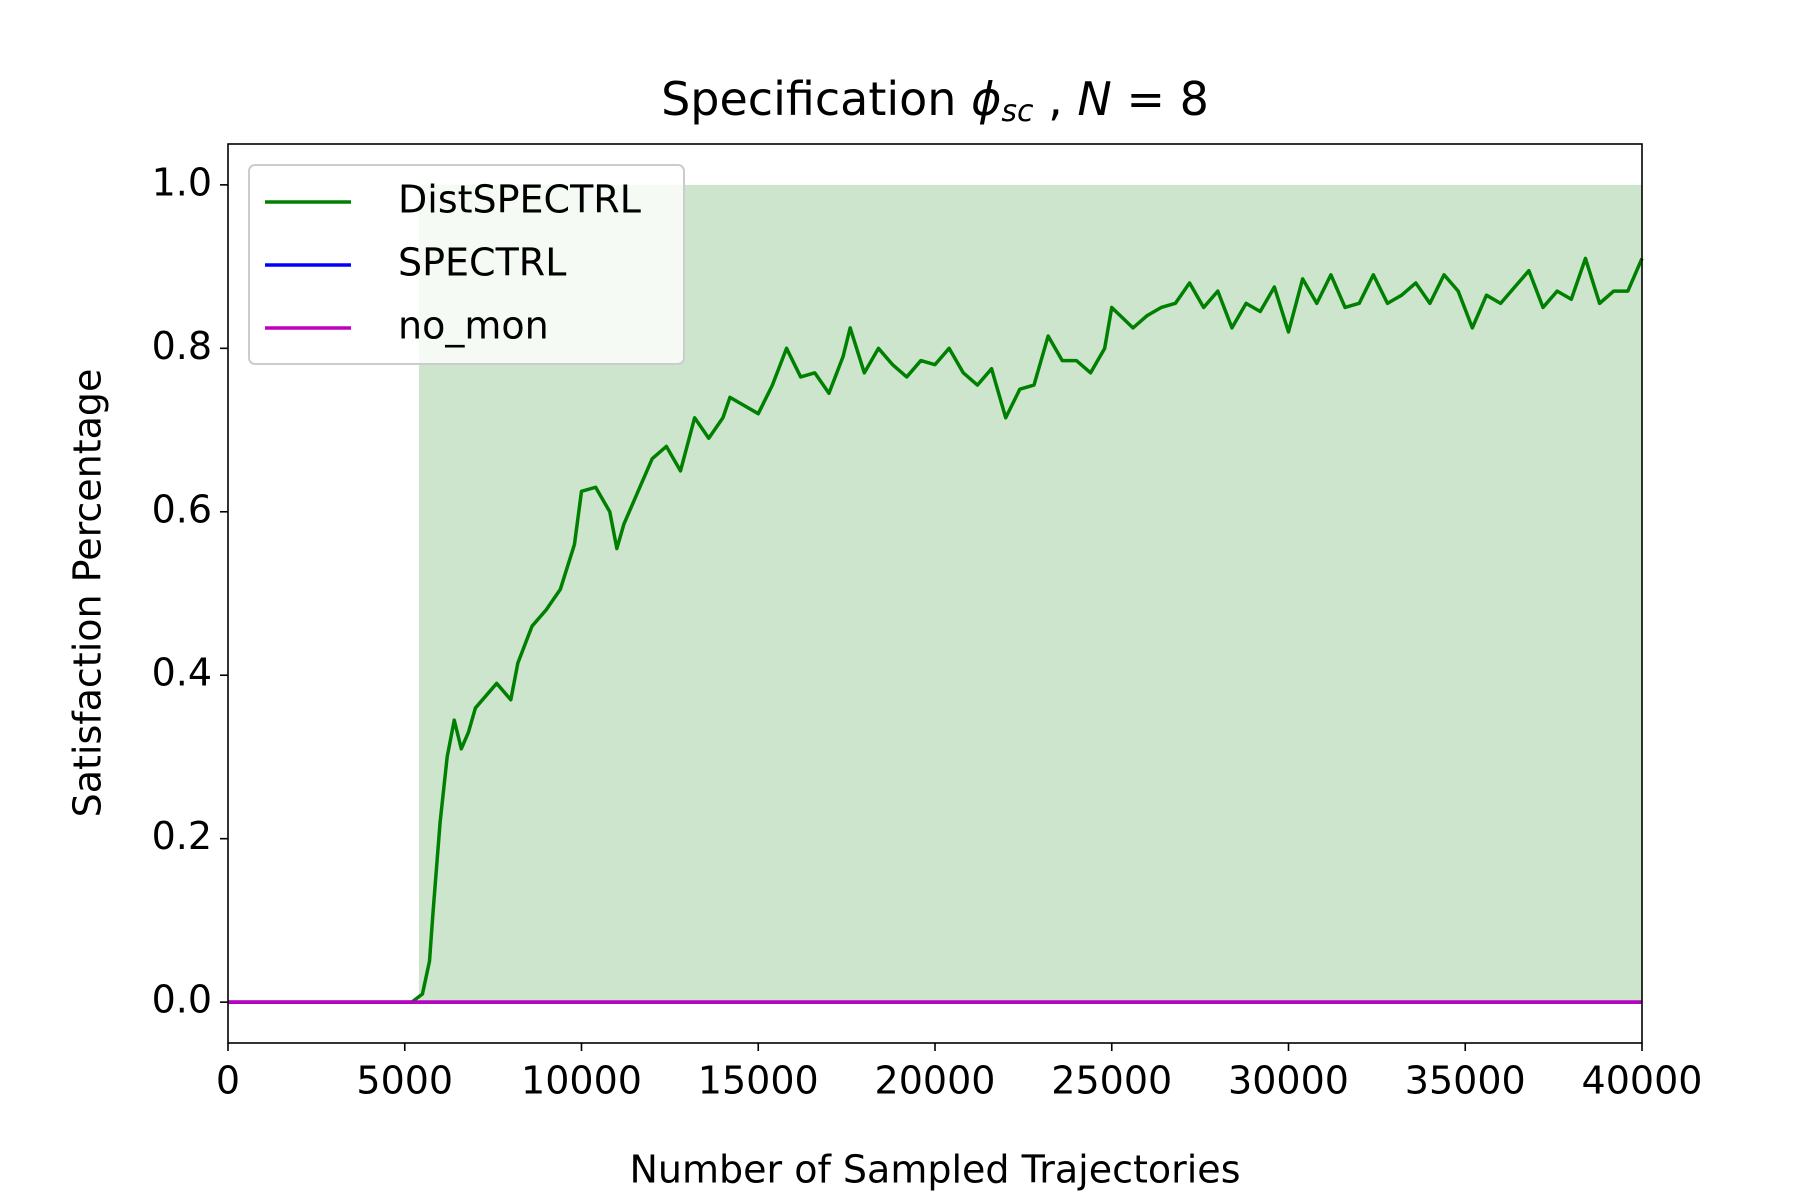  What do you see at coordinates (758, 1081) in the screenshot?
I see `x-tick-label: 15000` at bounding box center [758, 1081].